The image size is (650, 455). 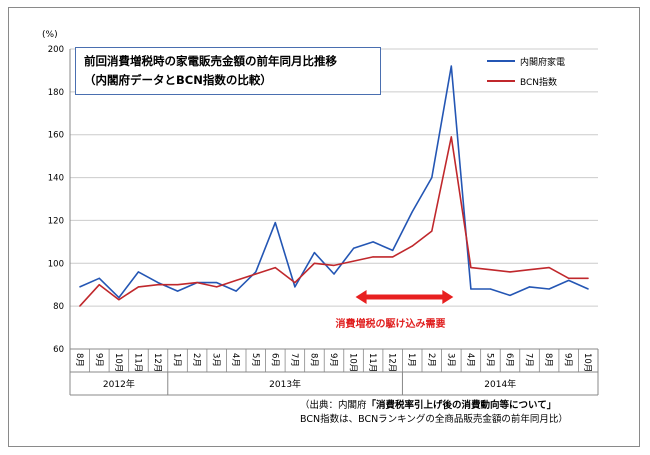 What do you see at coordinates (543, 62) in the screenshot?
I see `legend-label-cabinet: 内閣府家電` at bounding box center [543, 62].